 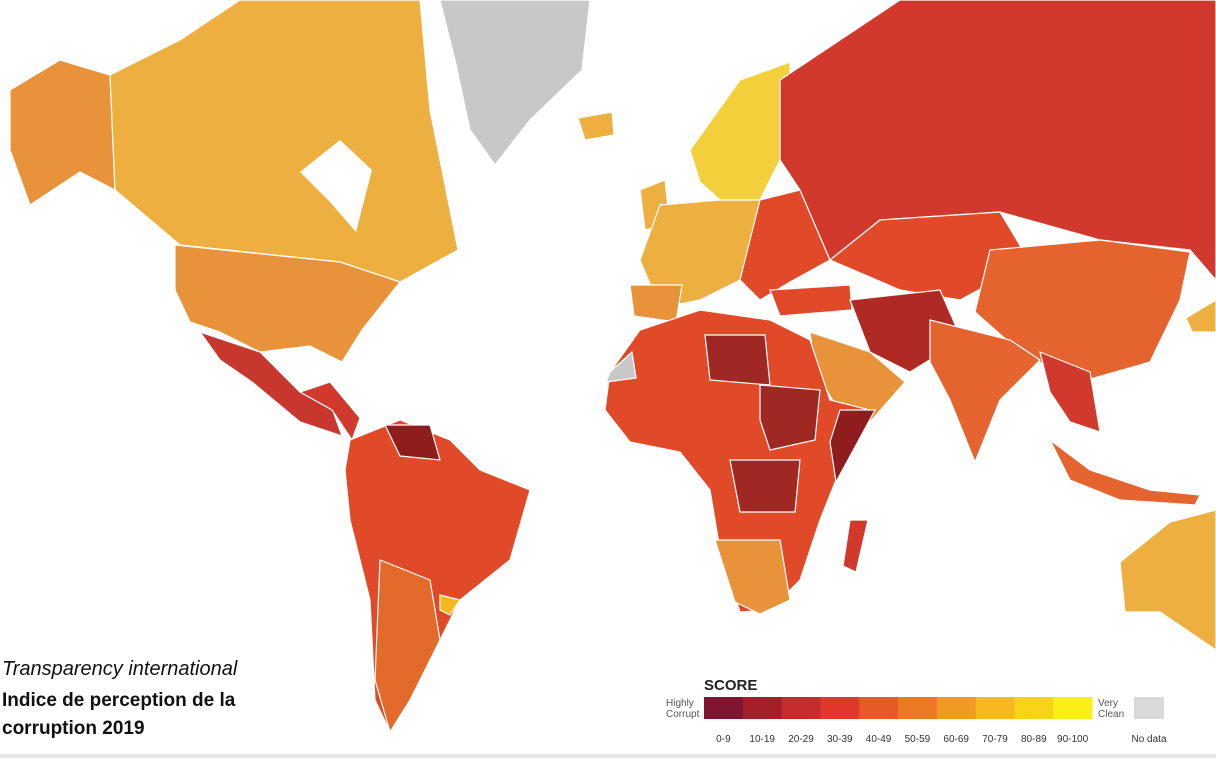 What do you see at coordinates (1148, 739) in the screenshot?
I see `legend-no-data-label: No data` at bounding box center [1148, 739].